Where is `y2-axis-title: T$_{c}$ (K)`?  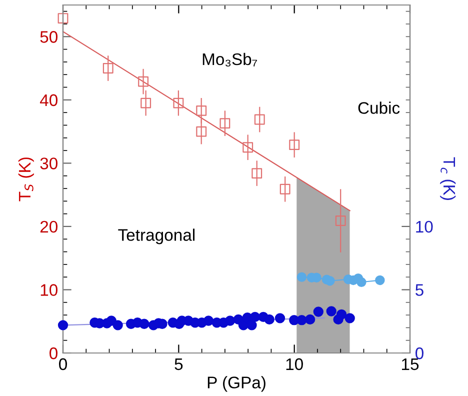 y2-axis-title: T$_{c}$ (K) is located at coordinates (448, 178).